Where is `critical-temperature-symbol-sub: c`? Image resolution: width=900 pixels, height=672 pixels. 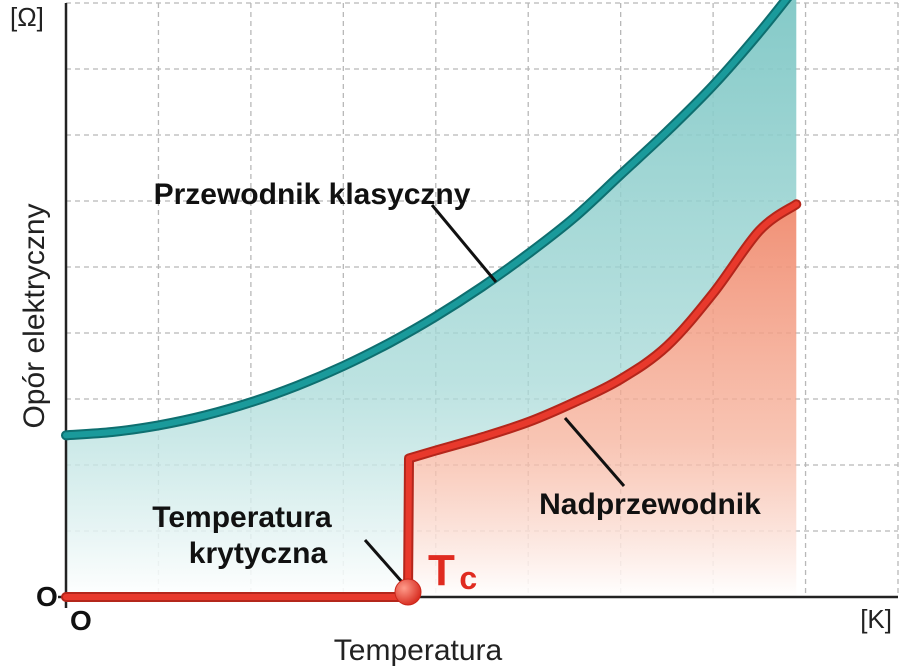
critical-temperature-symbol-sub: c is located at coordinates (468, 578).